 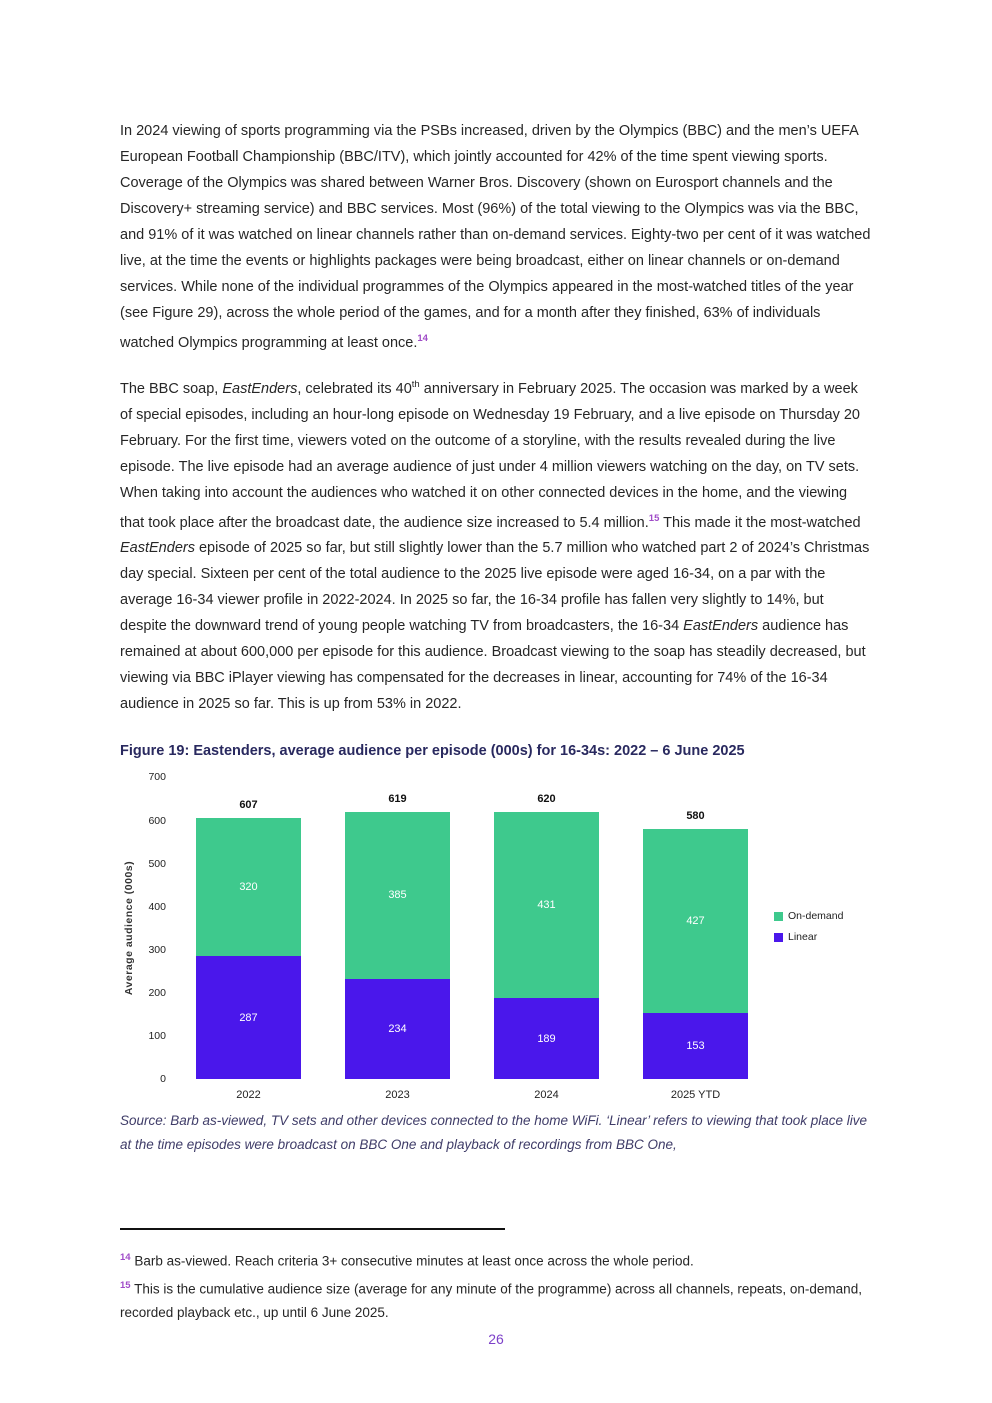 What do you see at coordinates (816, 916) in the screenshot?
I see `legend-label: On-demand` at bounding box center [816, 916].